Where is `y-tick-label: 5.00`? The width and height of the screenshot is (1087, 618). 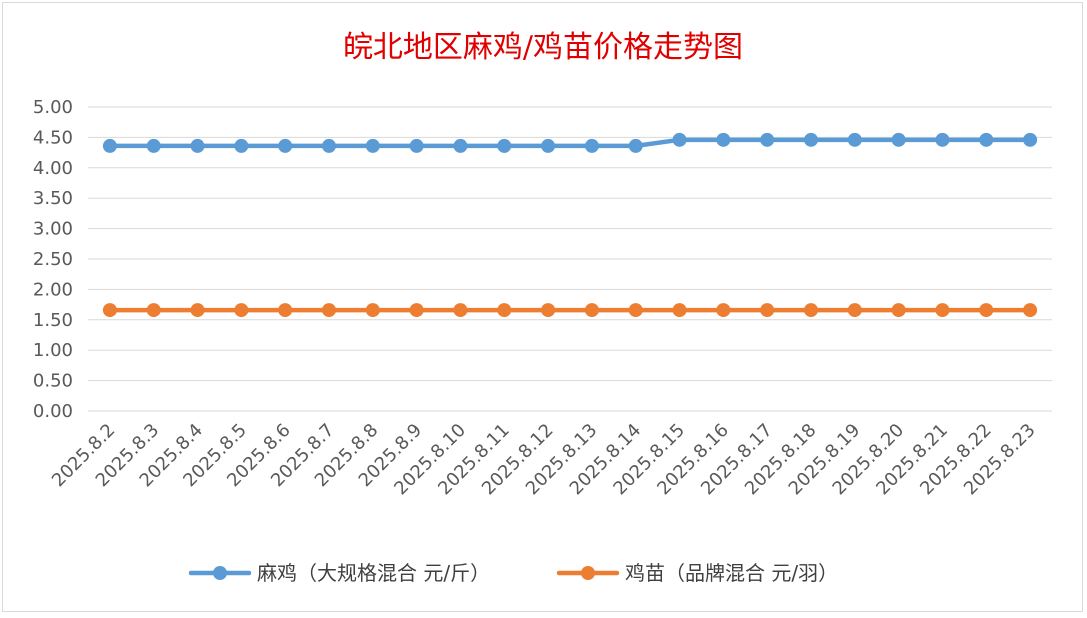 y-tick-label: 5.00 is located at coordinates (53, 107).